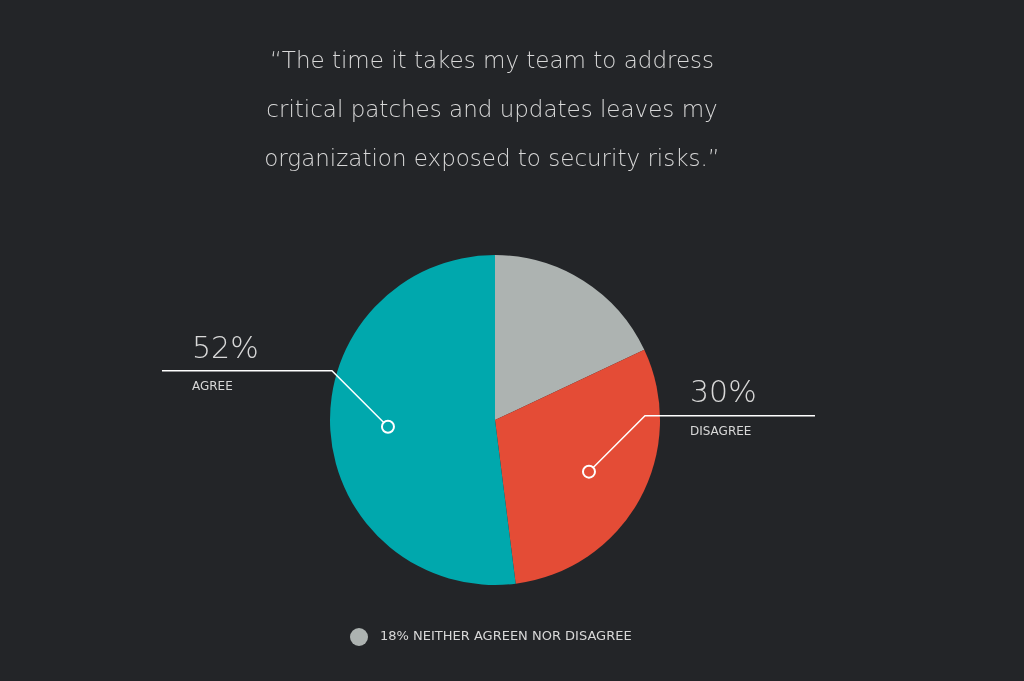 Image resolution: width=1024 pixels, height=681 pixels. Describe the element at coordinates (212, 385) in the screenshot. I see `slice-label: AGREE` at that location.